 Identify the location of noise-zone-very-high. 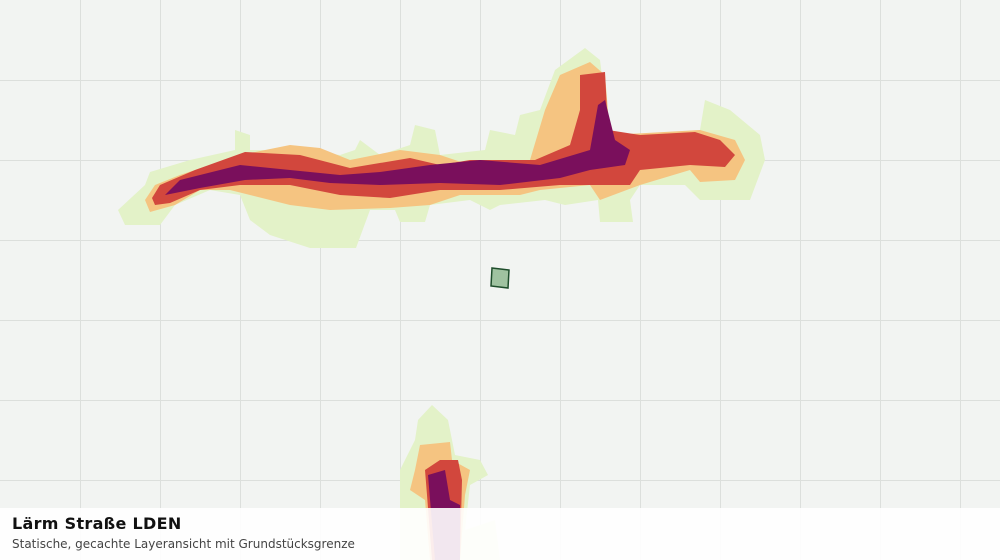
(397, 147).